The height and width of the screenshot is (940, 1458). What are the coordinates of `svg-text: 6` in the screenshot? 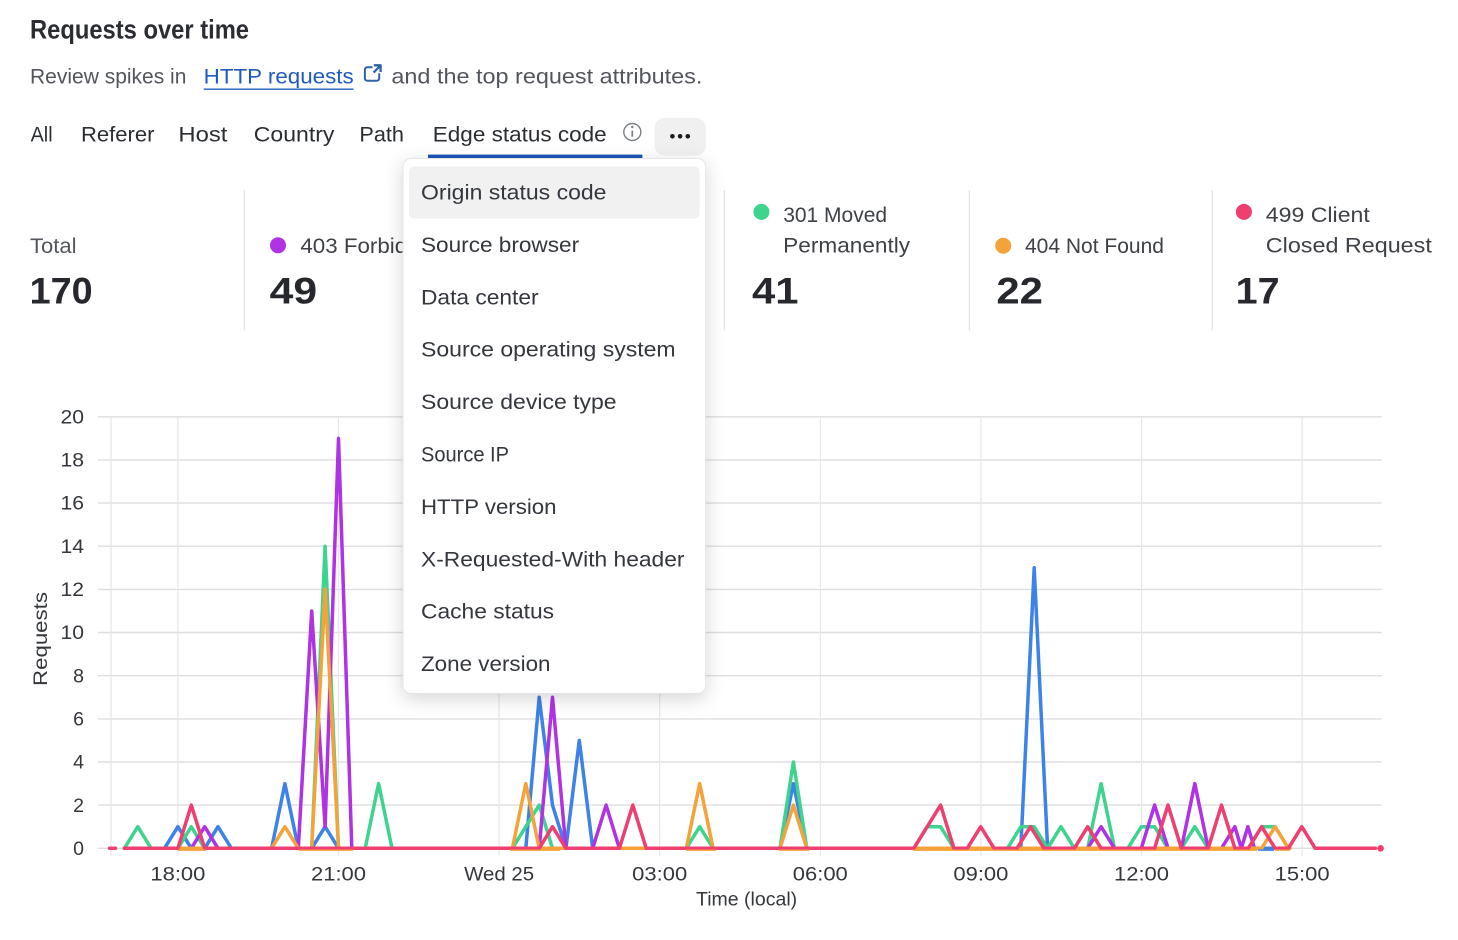 It's located at (78, 720).